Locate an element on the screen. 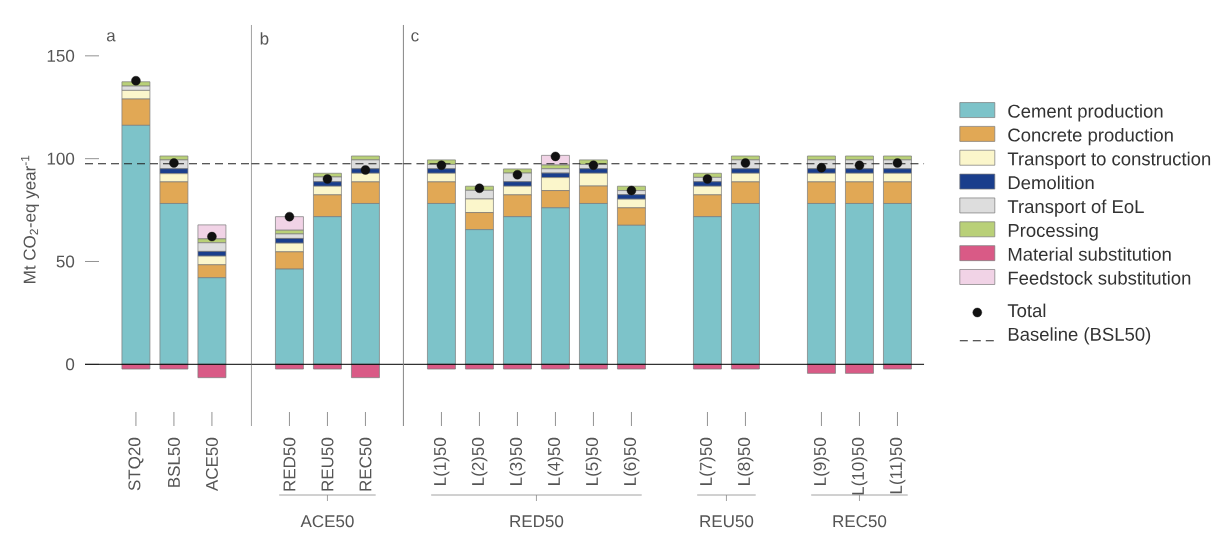 The width and height of the screenshot is (1219, 536). y-tick-label: 100 is located at coordinates (61, 158).